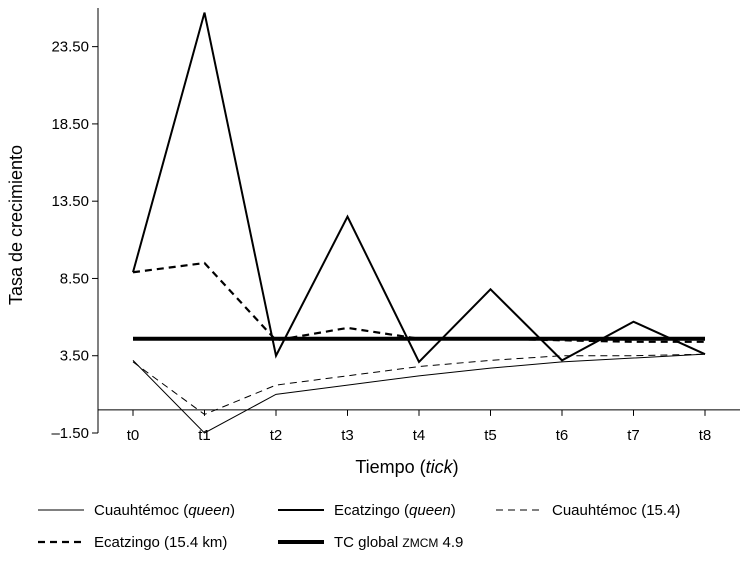 Image resolution: width=740 pixels, height=561 pixels. I want to click on y-tick-label: –1.50, so click(70, 433).